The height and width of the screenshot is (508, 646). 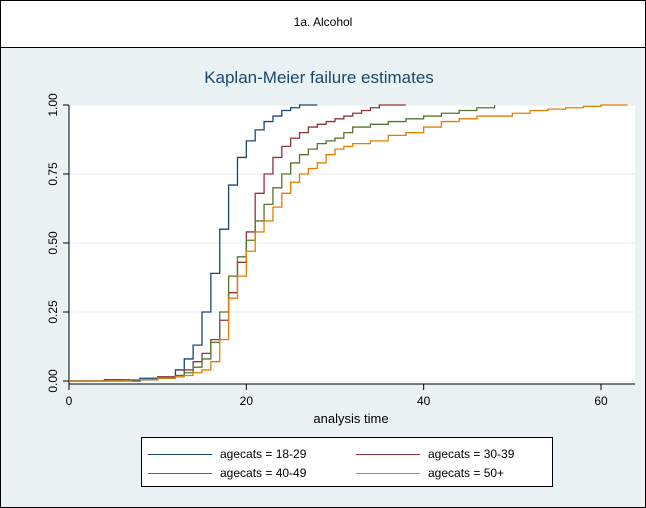 What do you see at coordinates (323, 24) in the screenshot?
I see `page-title: 1a. Alcohol` at bounding box center [323, 24].